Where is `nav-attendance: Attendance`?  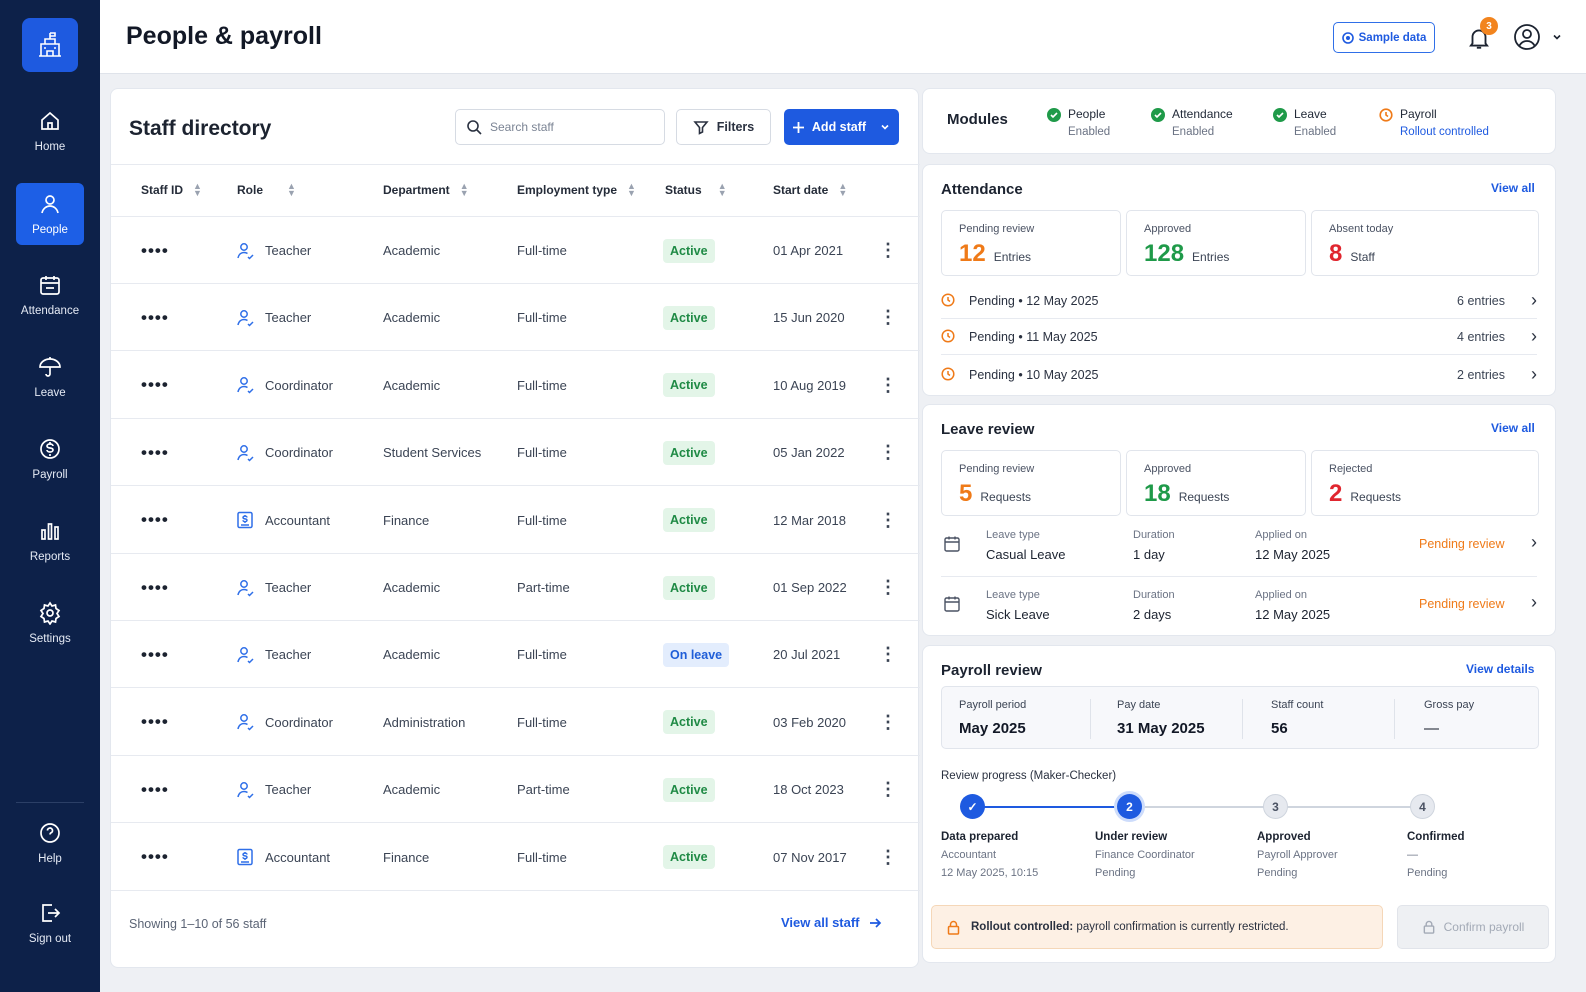 nav-attendance: Attendance is located at coordinates (50, 295).